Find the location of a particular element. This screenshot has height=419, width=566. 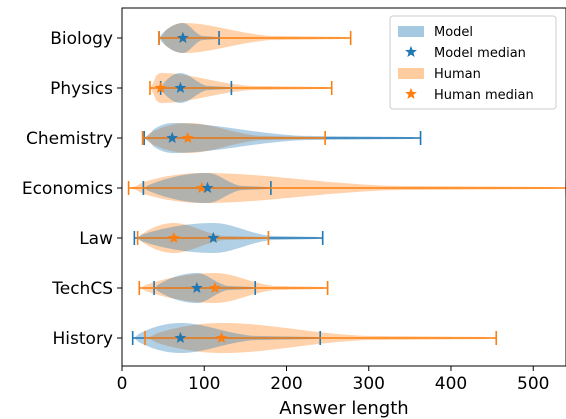

y-tick-label-biology: Biology is located at coordinates (81, 39).